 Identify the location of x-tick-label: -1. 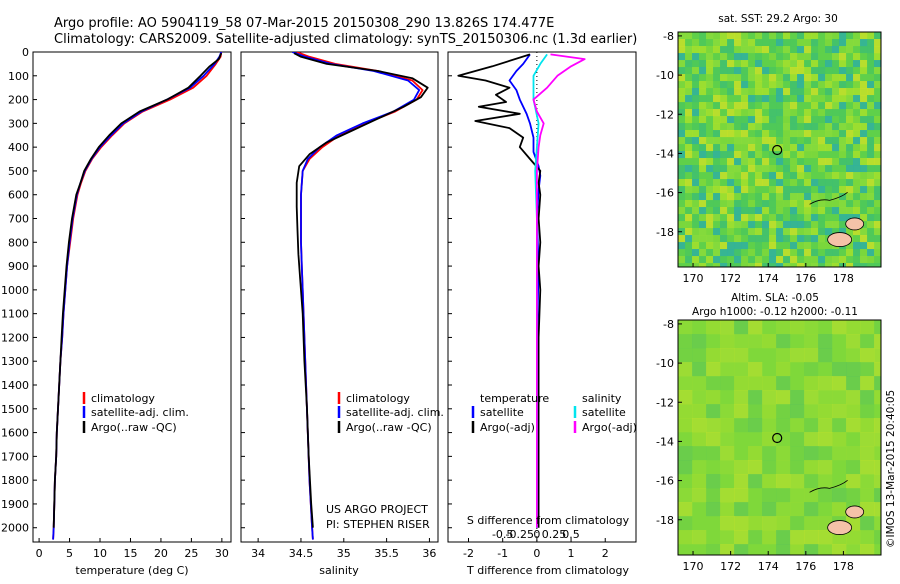
(502, 553).